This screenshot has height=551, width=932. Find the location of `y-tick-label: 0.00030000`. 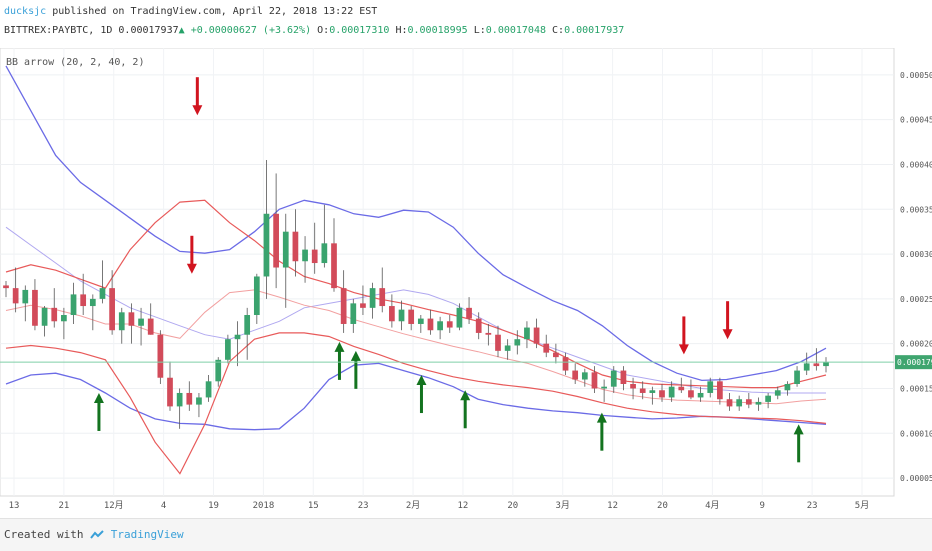

y-tick-label: 0.00030000 is located at coordinates (916, 254).